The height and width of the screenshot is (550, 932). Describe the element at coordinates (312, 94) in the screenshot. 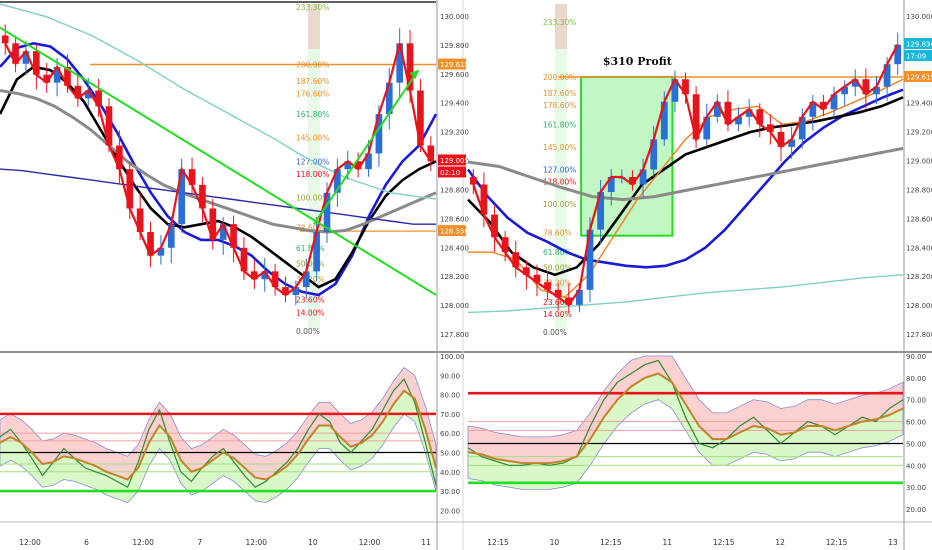

I see `left-price-fib-label: 176.60%` at that location.